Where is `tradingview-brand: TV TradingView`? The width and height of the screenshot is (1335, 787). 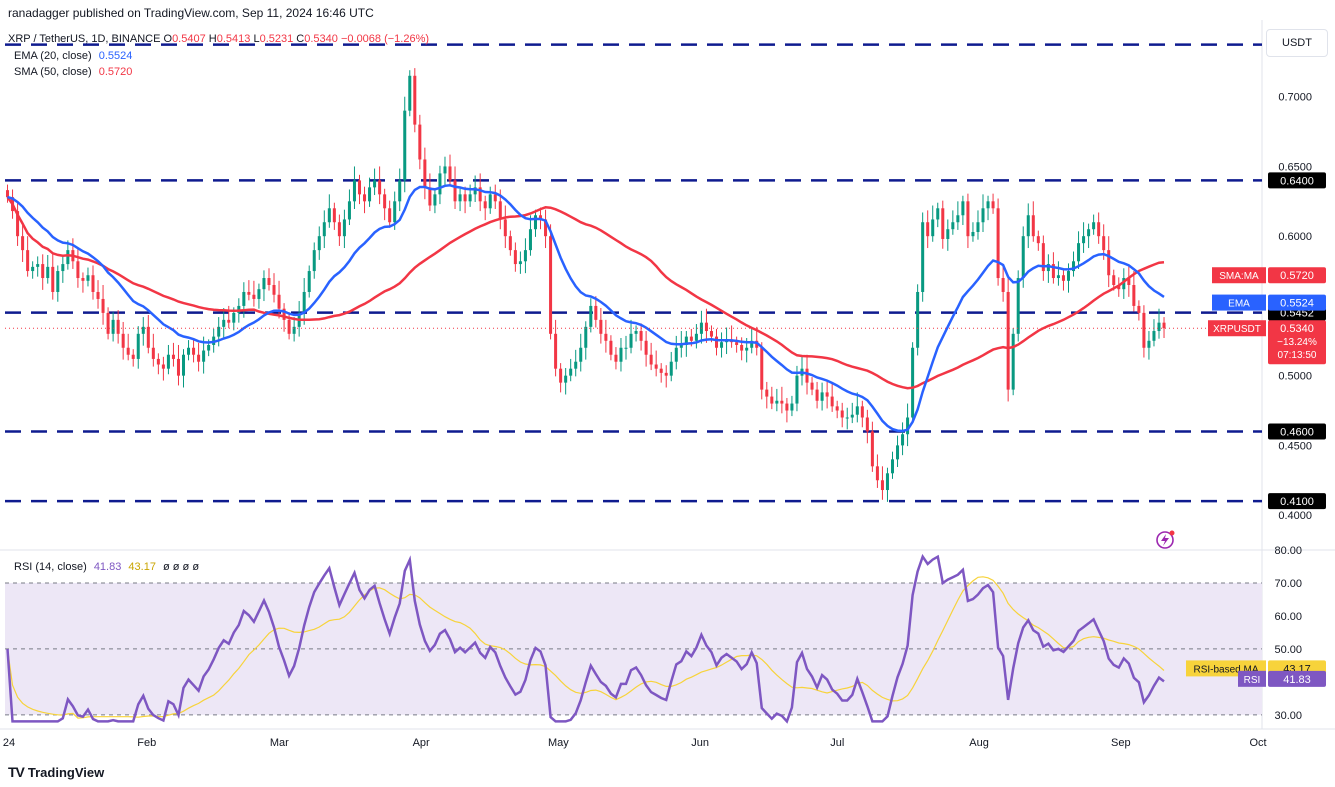 tradingview-brand: TV TradingView is located at coordinates (56, 772).